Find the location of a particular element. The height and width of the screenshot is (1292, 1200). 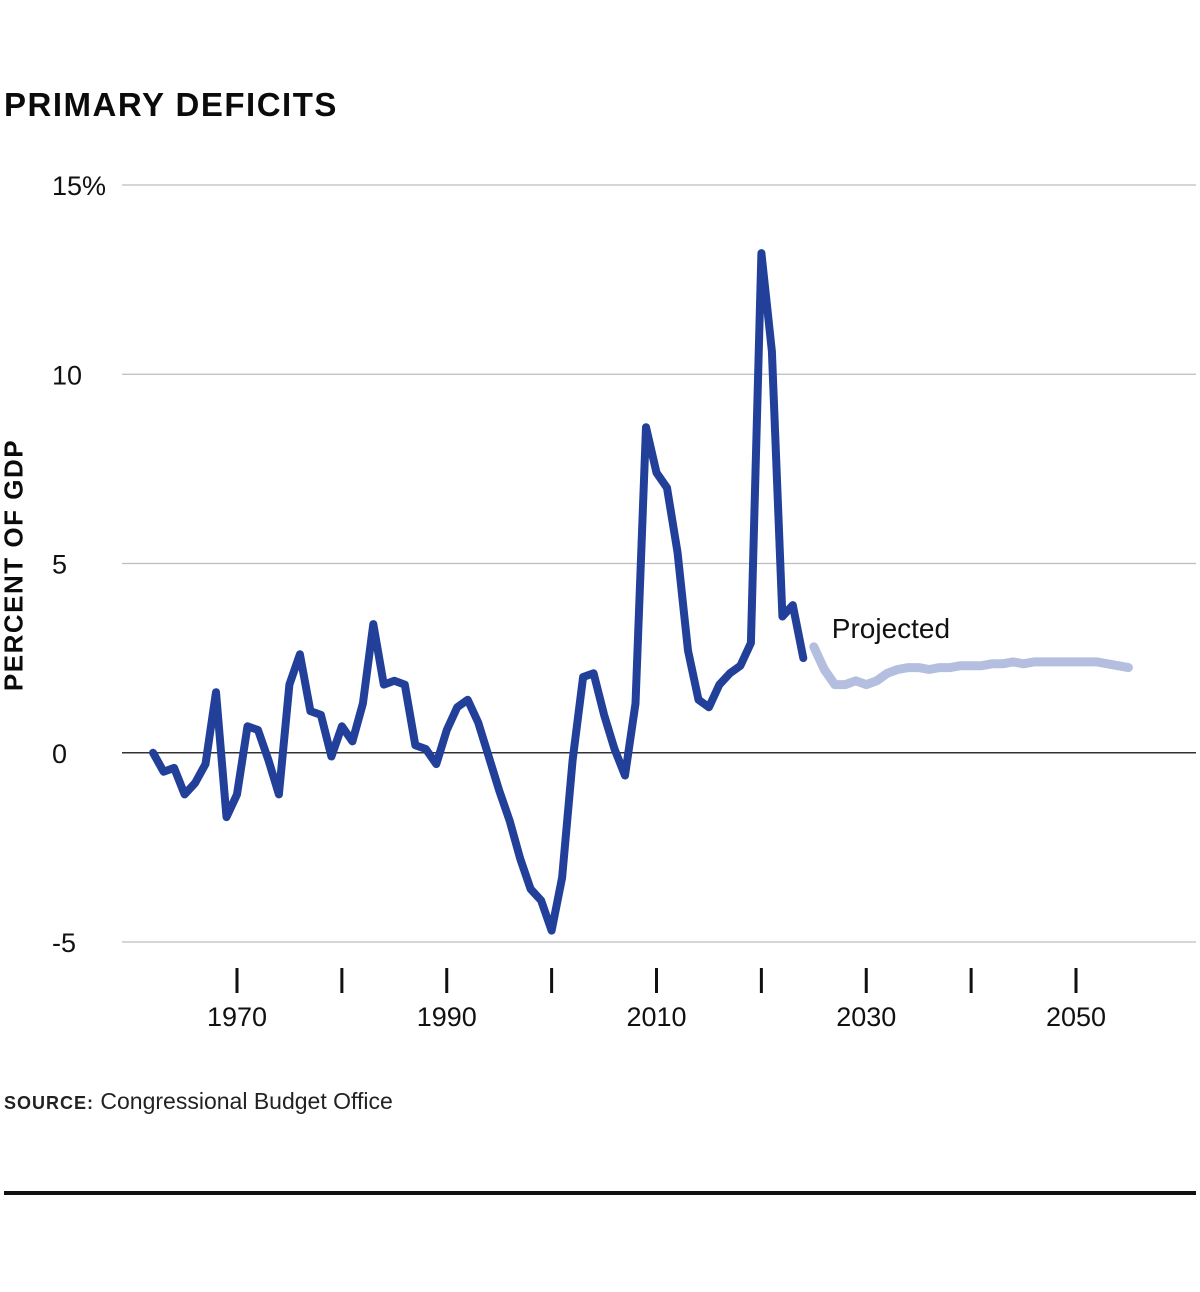

source-note: SOURCE: Congressional Budget Office is located at coordinates (198, 1101).